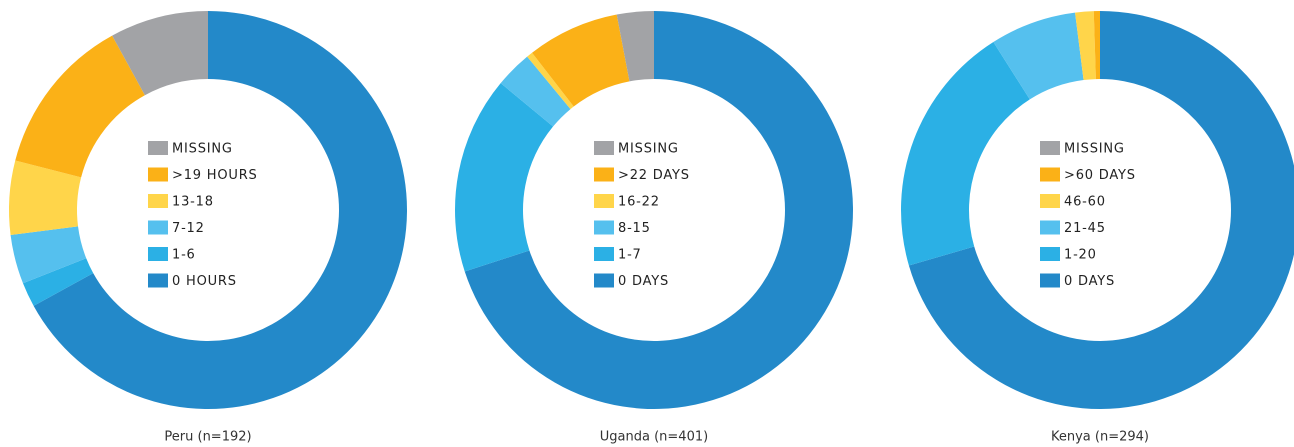  I want to click on legend-label: 13-18, so click(193, 202).